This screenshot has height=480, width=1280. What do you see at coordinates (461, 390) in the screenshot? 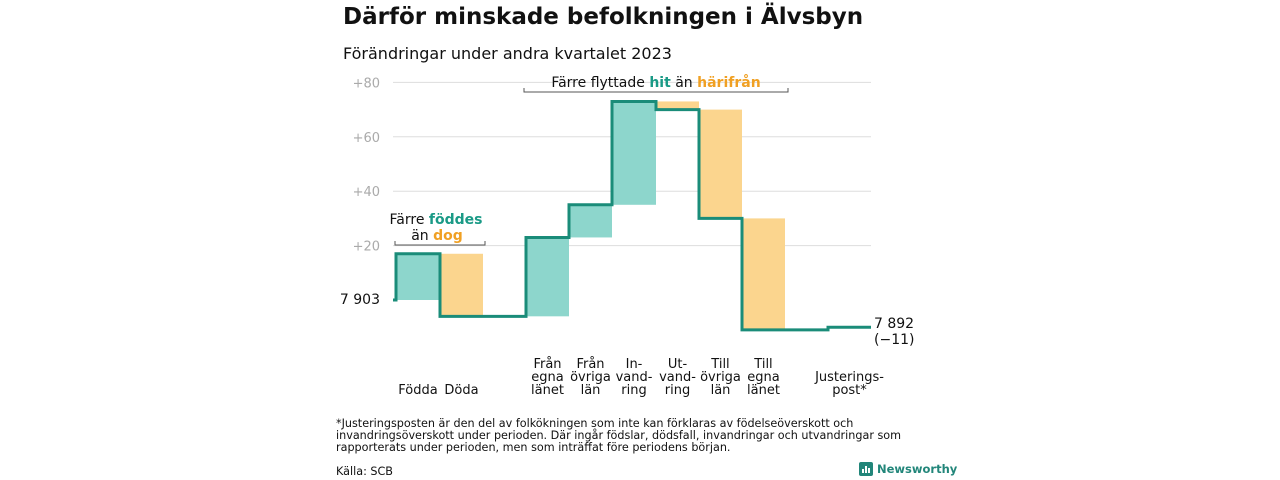
I see `category-label: Döda` at bounding box center [461, 390].